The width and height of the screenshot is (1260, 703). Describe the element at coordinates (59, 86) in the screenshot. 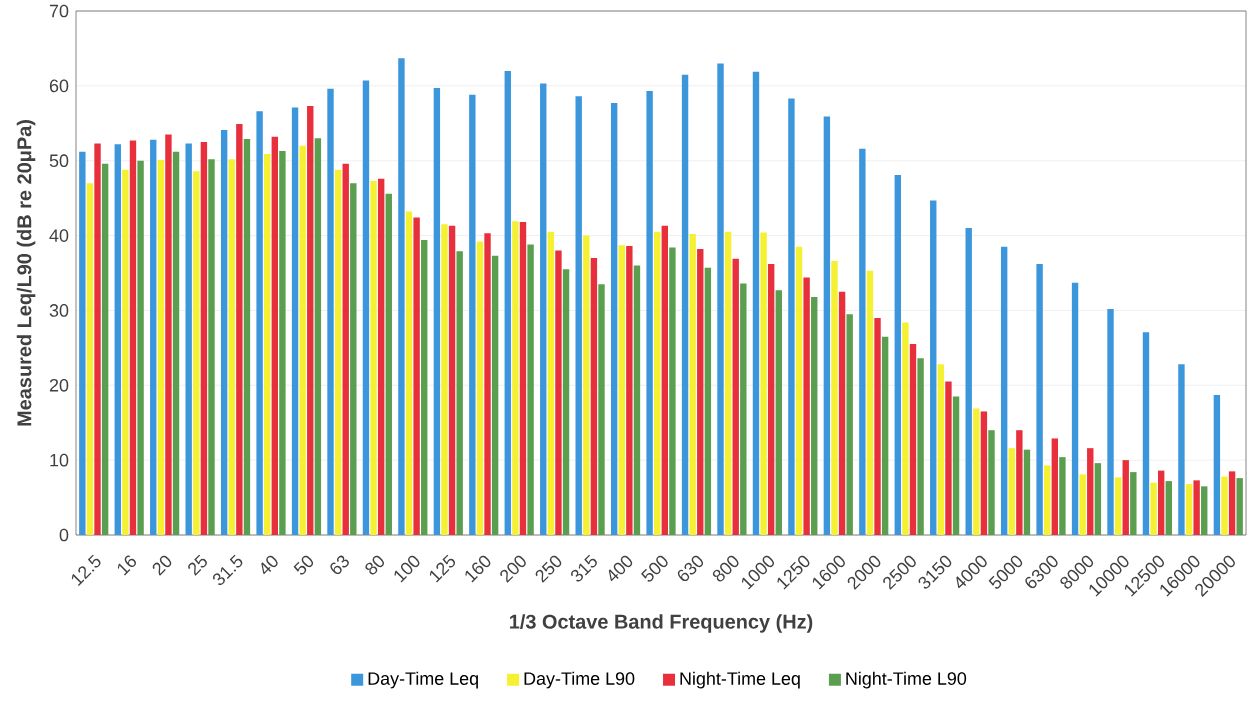

I see `y-tick-label: 60` at that location.